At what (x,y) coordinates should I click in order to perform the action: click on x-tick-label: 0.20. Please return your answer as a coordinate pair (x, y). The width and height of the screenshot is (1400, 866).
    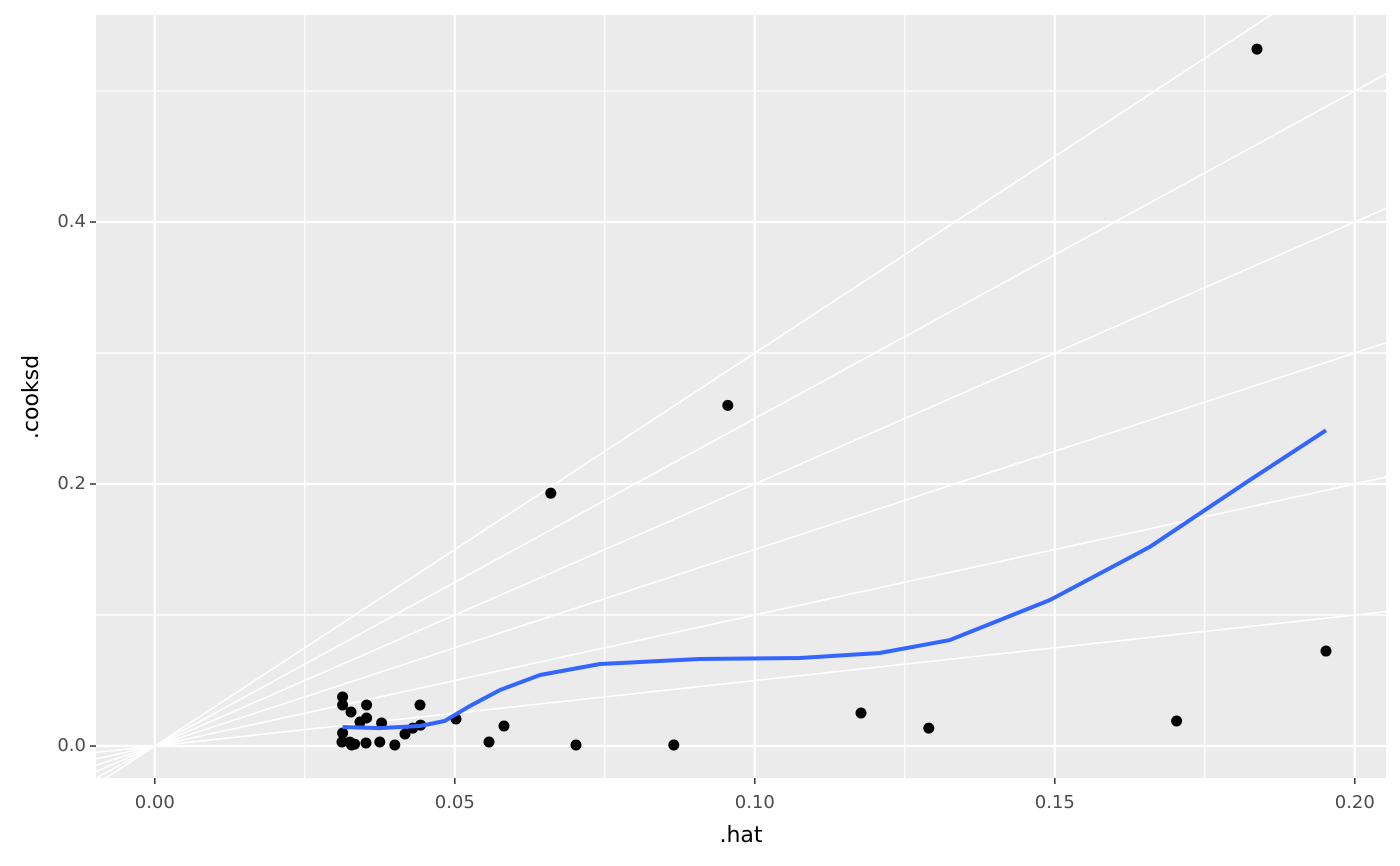
    Looking at the image, I should click on (1355, 802).